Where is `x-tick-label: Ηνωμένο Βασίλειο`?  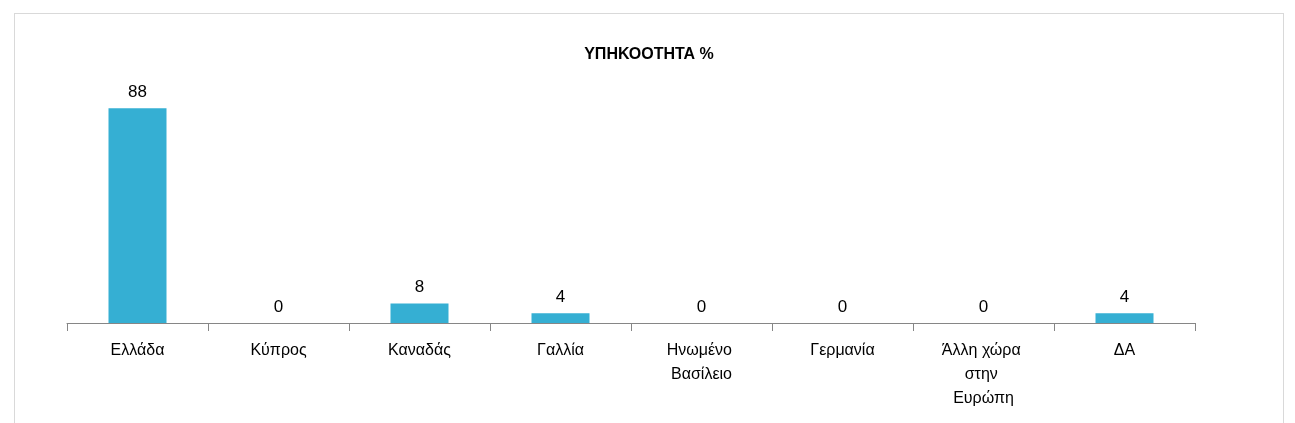
x-tick-label: Ηνωμένο Βασίλειο is located at coordinates (701, 361).